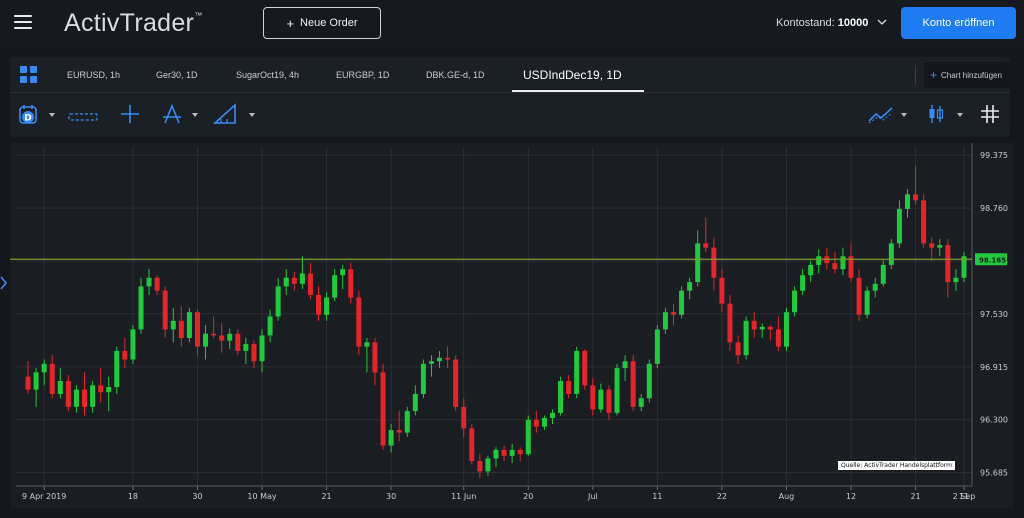  Describe the element at coordinates (455, 75) in the screenshot. I see `tab-dbk-ge: DBK.GE-d, 1D` at that location.